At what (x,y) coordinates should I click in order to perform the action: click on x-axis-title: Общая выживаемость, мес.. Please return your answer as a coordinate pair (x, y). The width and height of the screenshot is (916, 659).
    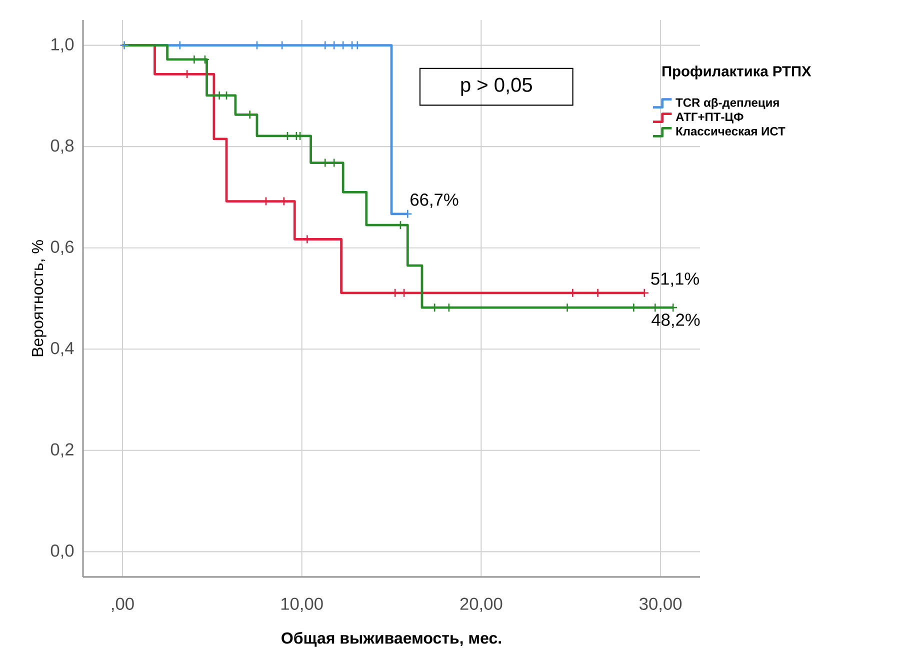
    Looking at the image, I should click on (391, 639).